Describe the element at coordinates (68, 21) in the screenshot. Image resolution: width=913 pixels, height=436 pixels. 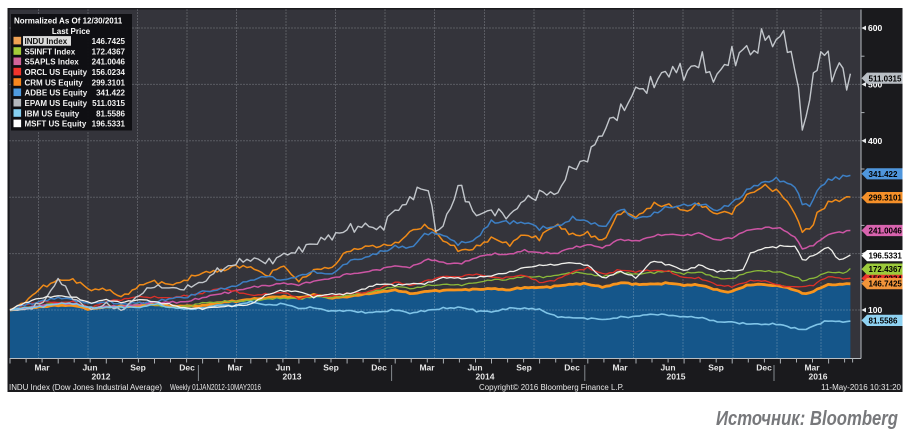
I see `svg-text: Normalized As Of 12/30/2011` at that location.